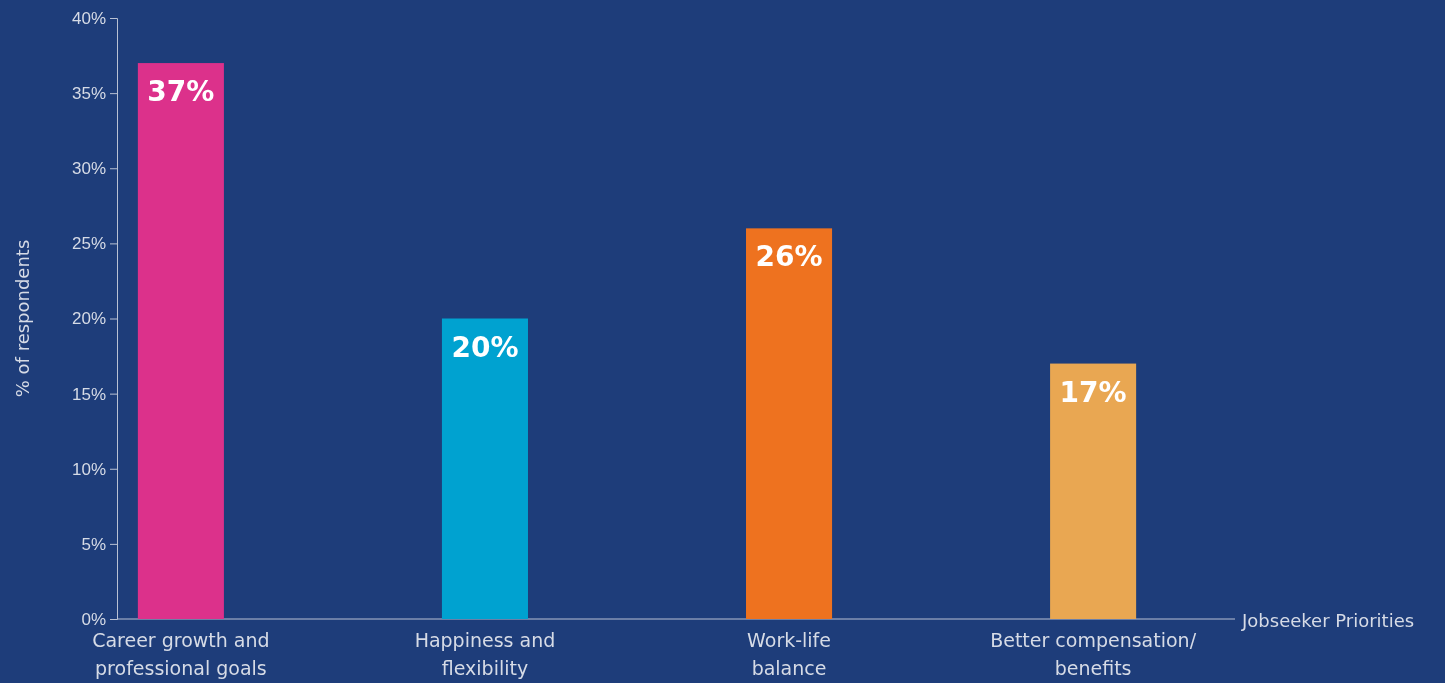  What do you see at coordinates (93, 619) in the screenshot?
I see `y-tick-label: 0%` at bounding box center [93, 619].